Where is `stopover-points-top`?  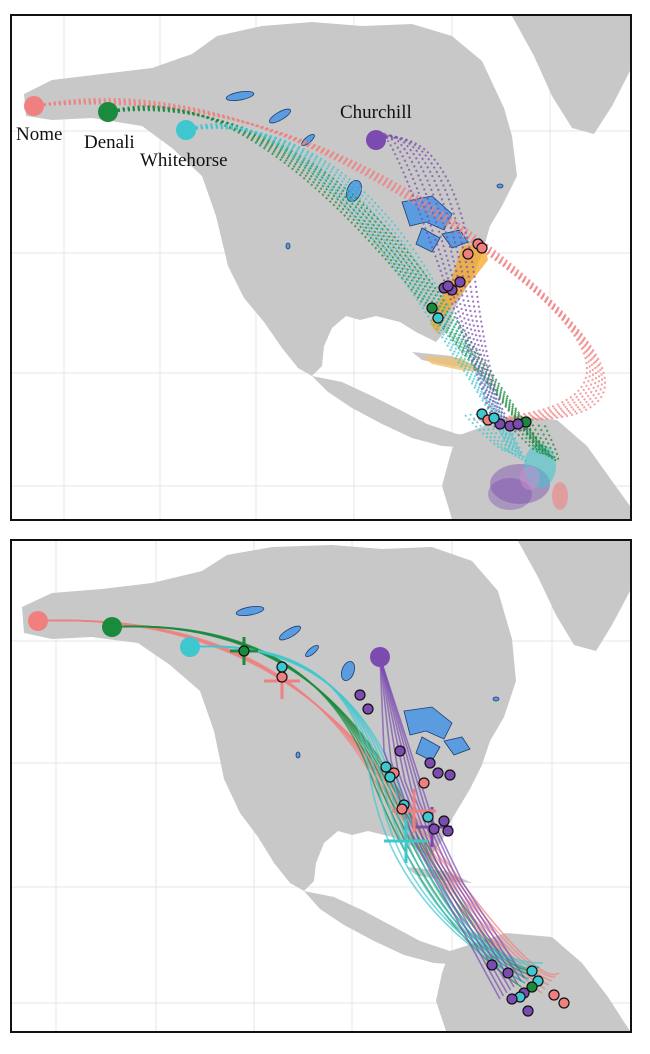
stopover-points-top is located at coordinates (479, 335).